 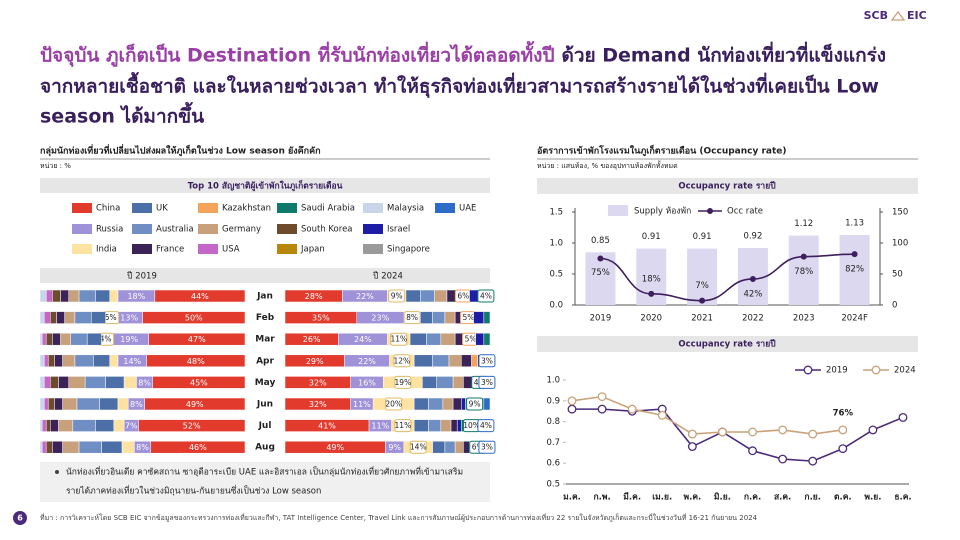 I want to click on data-label: 16%, so click(x=367, y=382).